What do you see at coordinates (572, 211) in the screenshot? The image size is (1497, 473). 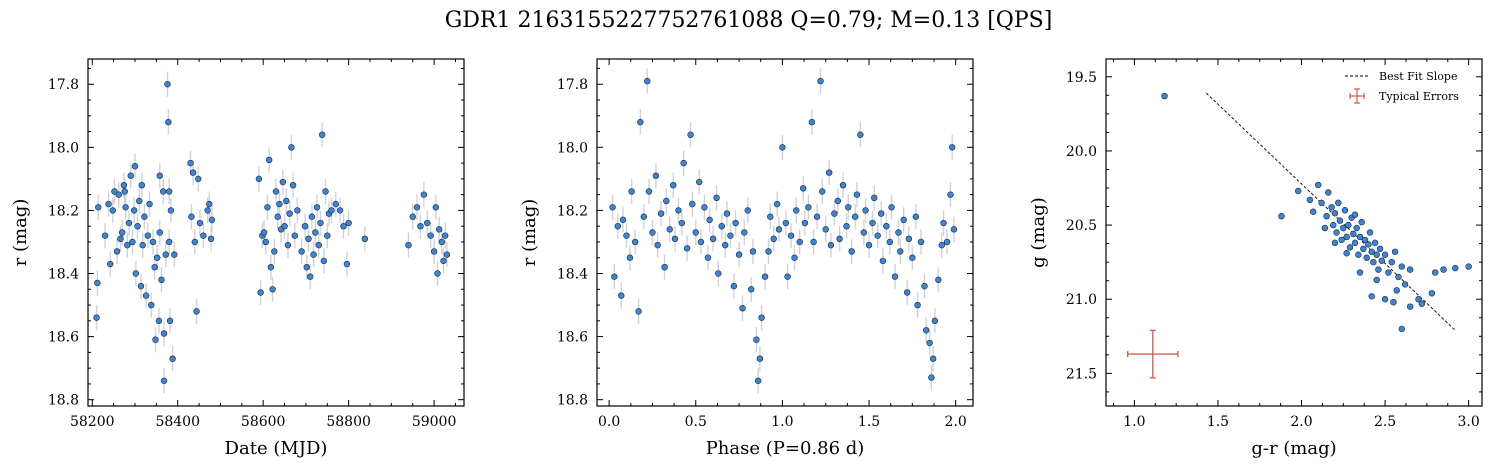 I see `y-tick-label: 18.2` at bounding box center [572, 211].